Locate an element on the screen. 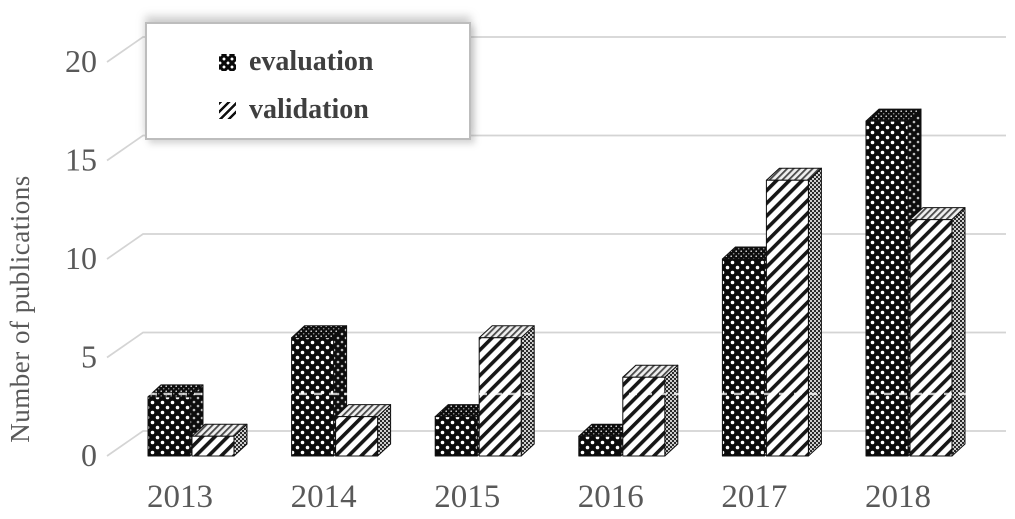 Image resolution: width=1015 pixels, height=519 pixels. x-category-label-2016: 2016 is located at coordinates (611, 497).